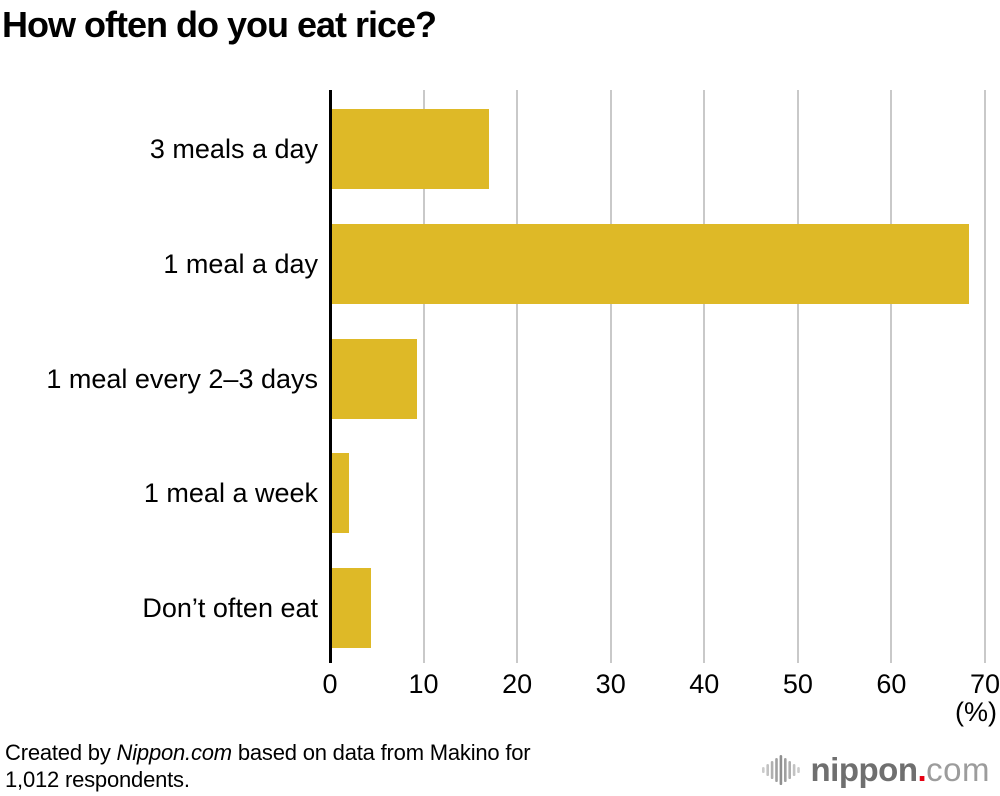  I want to click on tick-label-50: 50, so click(797, 684).